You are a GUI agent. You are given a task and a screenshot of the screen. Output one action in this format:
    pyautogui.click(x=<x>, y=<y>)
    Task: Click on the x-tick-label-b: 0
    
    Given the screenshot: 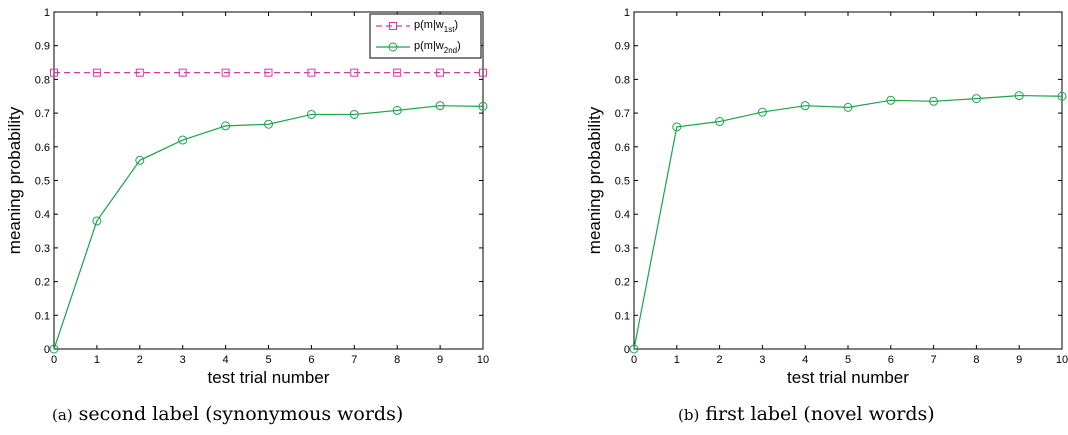 What is the action you would take?
    pyautogui.click(x=634, y=360)
    